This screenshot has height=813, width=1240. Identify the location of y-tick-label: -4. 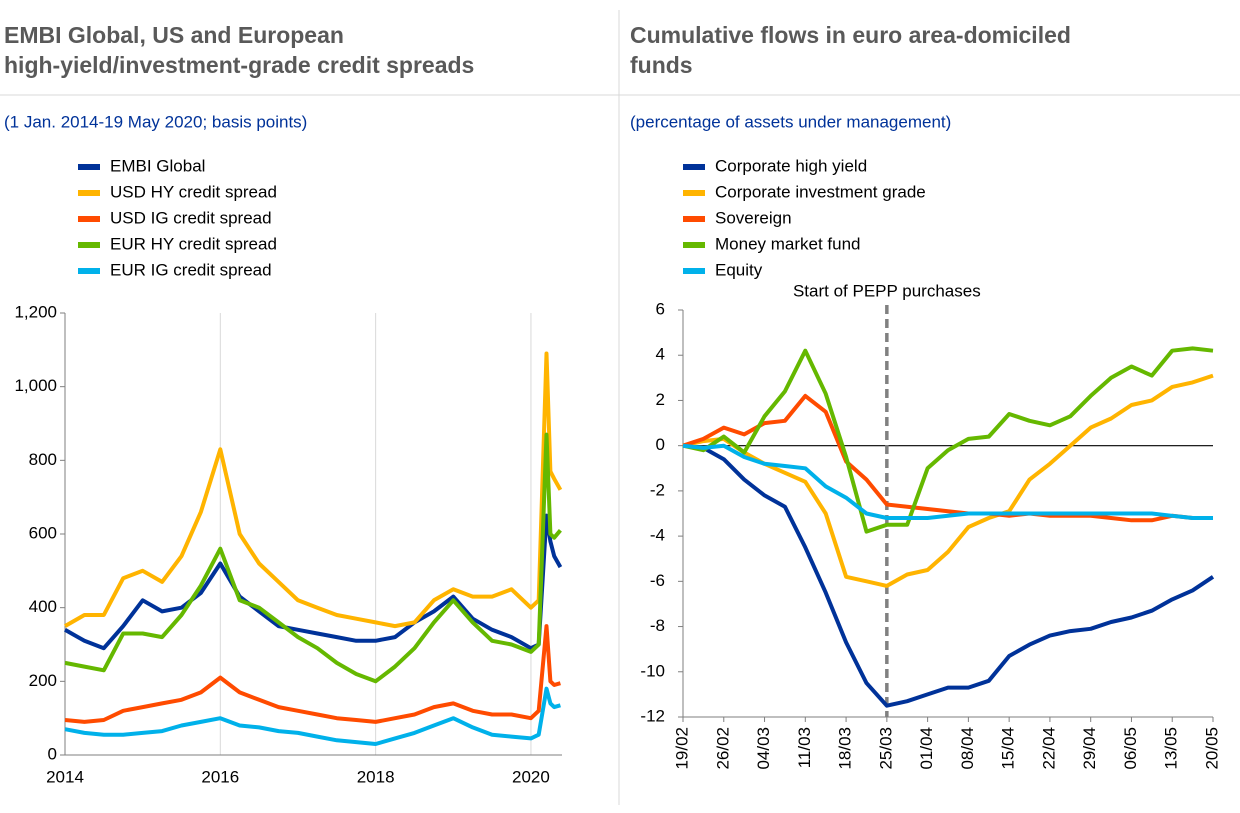
(657, 535).